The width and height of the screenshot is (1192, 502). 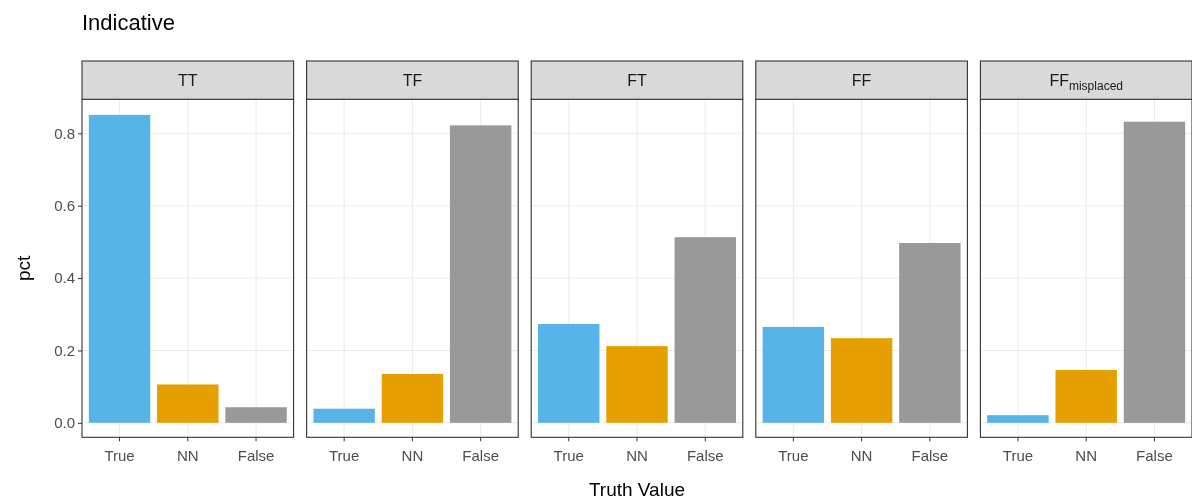 I want to click on chart-title: TT, so click(x=188, y=80).